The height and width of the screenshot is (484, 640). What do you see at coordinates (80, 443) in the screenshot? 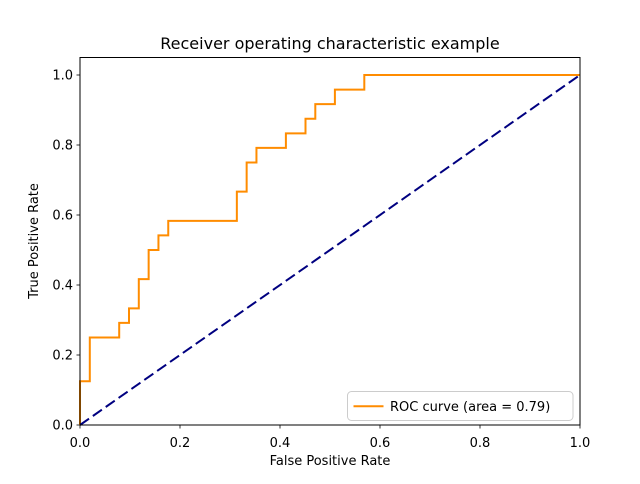
I see `x-tick-label: 0.0` at bounding box center [80, 443].